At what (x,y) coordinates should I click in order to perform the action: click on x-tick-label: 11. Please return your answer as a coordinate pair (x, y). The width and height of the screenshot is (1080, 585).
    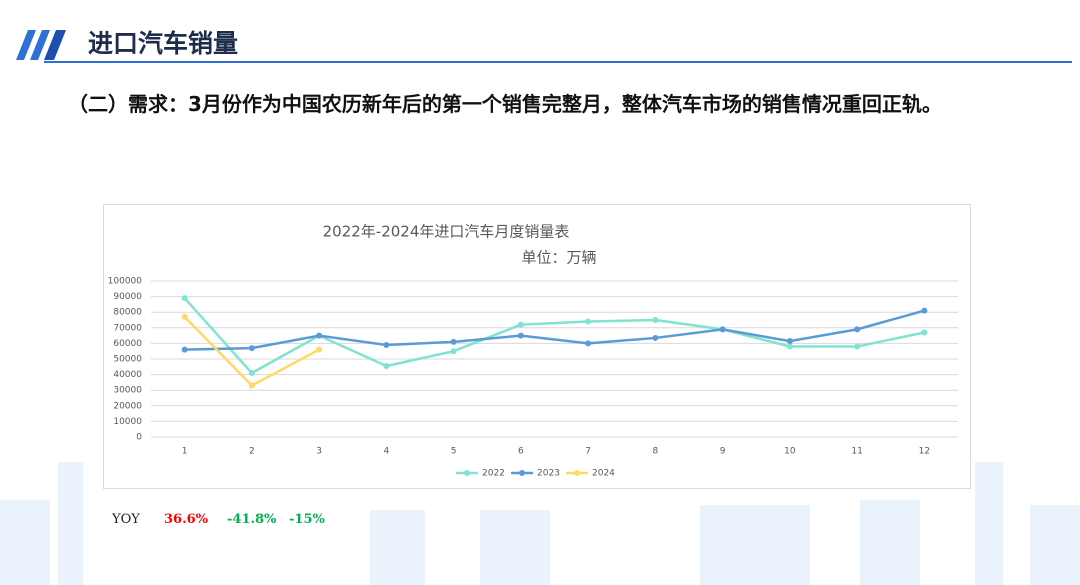
    Looking at the image, I should click on (856, 452).